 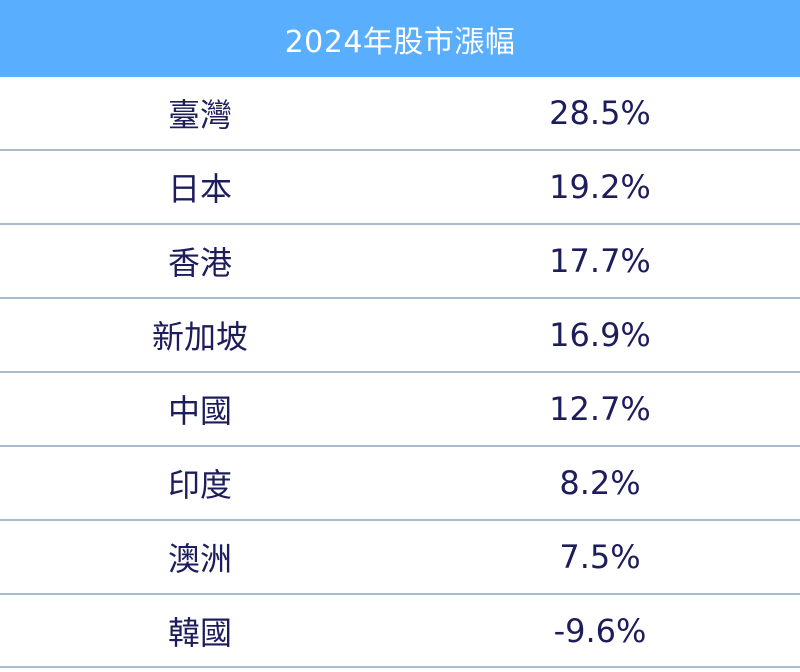 I want to click on gain-value: 19.2%, so click(x=600, y=187).